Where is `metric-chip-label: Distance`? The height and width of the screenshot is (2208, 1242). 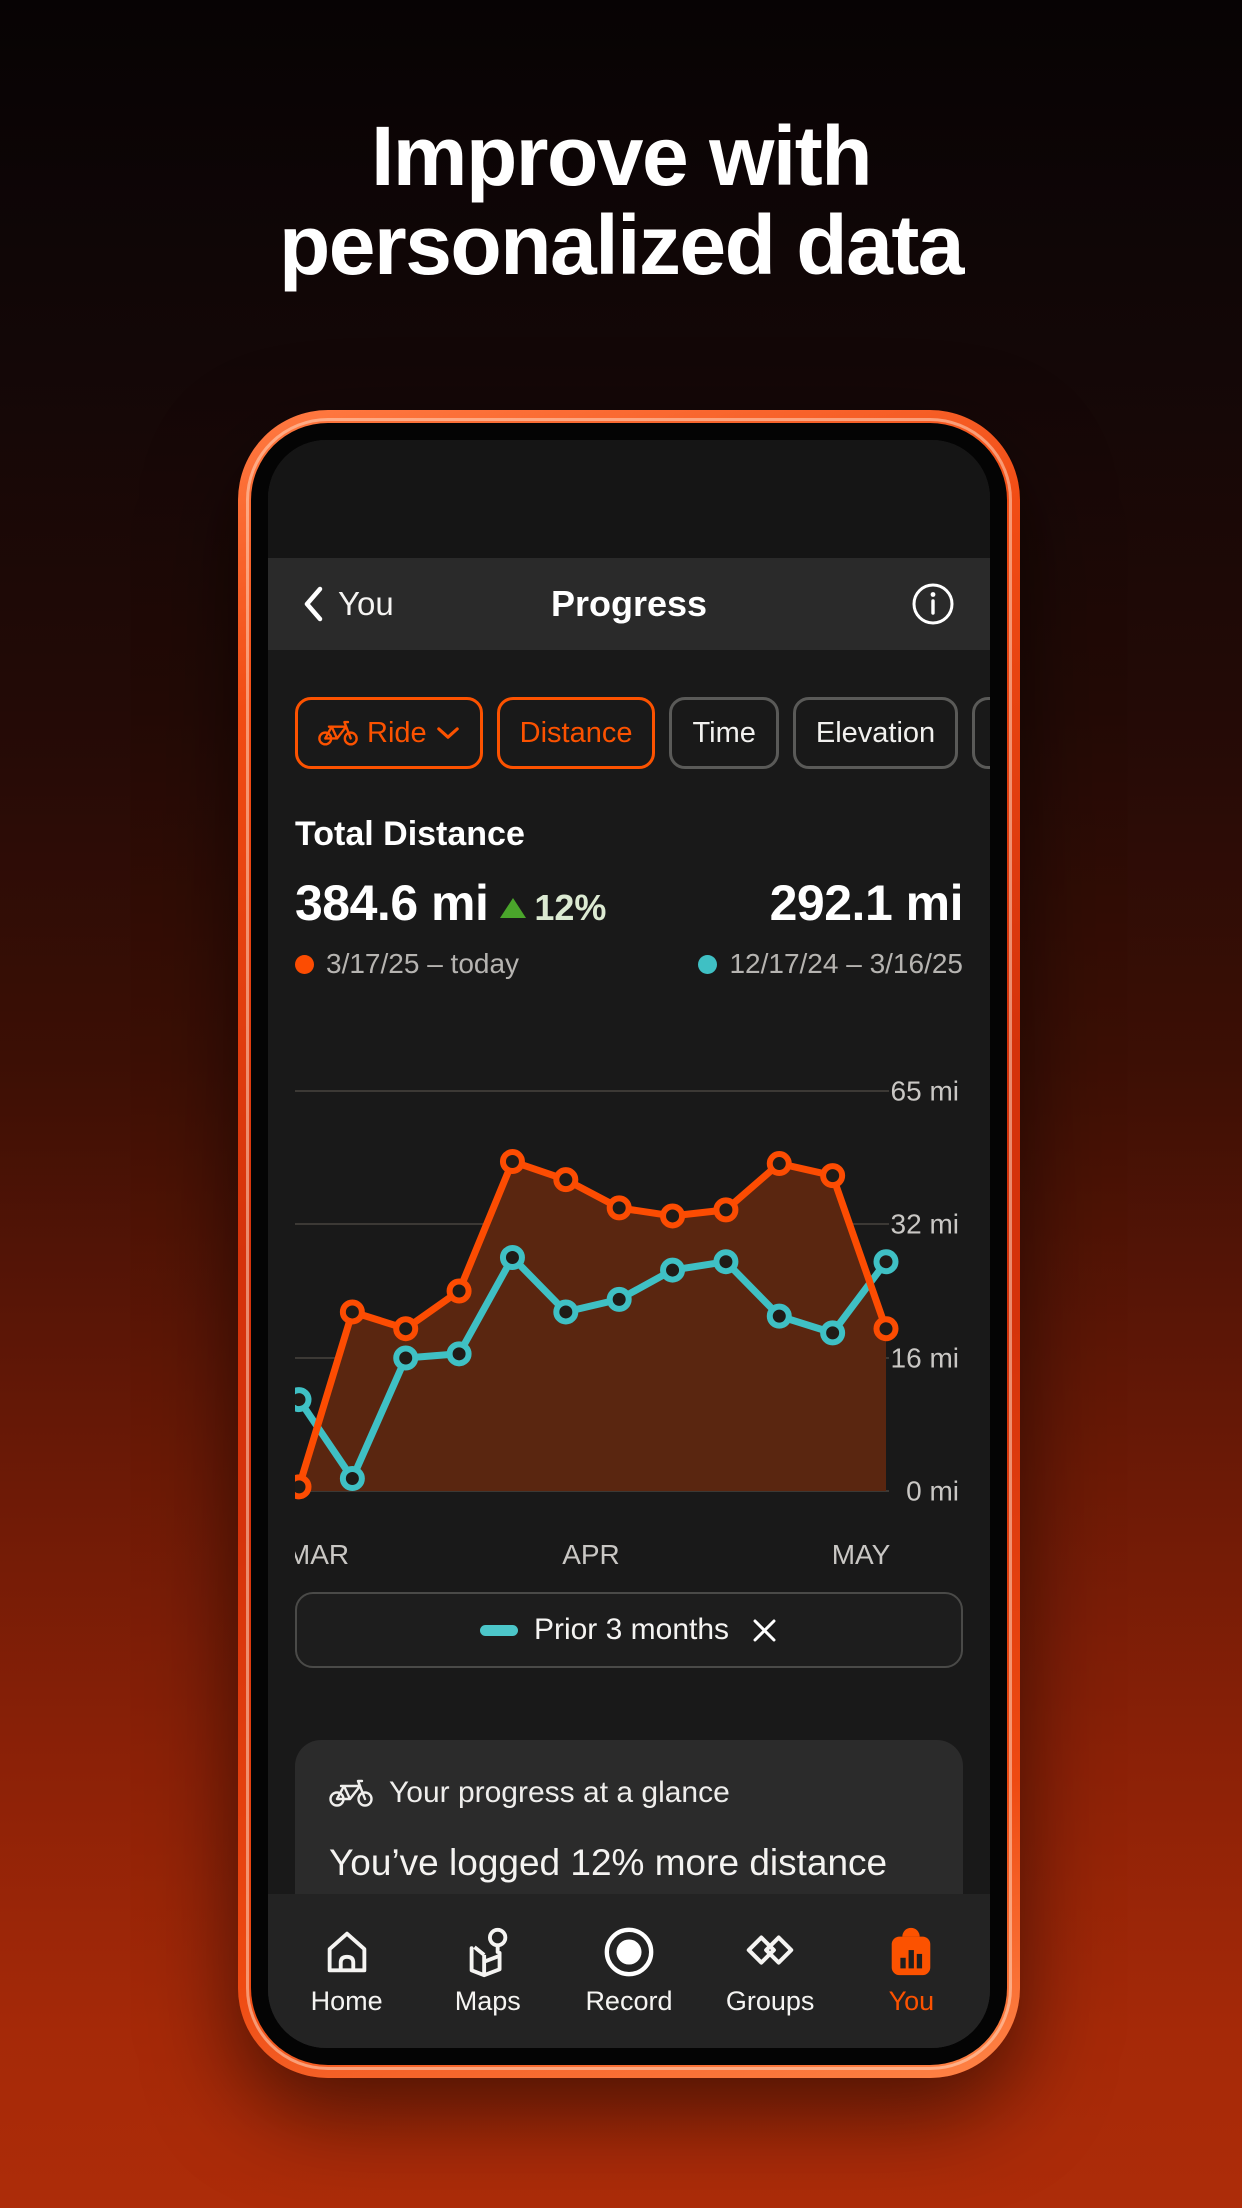
metric-chip-label: Distance is located at coordinates (576, 732).